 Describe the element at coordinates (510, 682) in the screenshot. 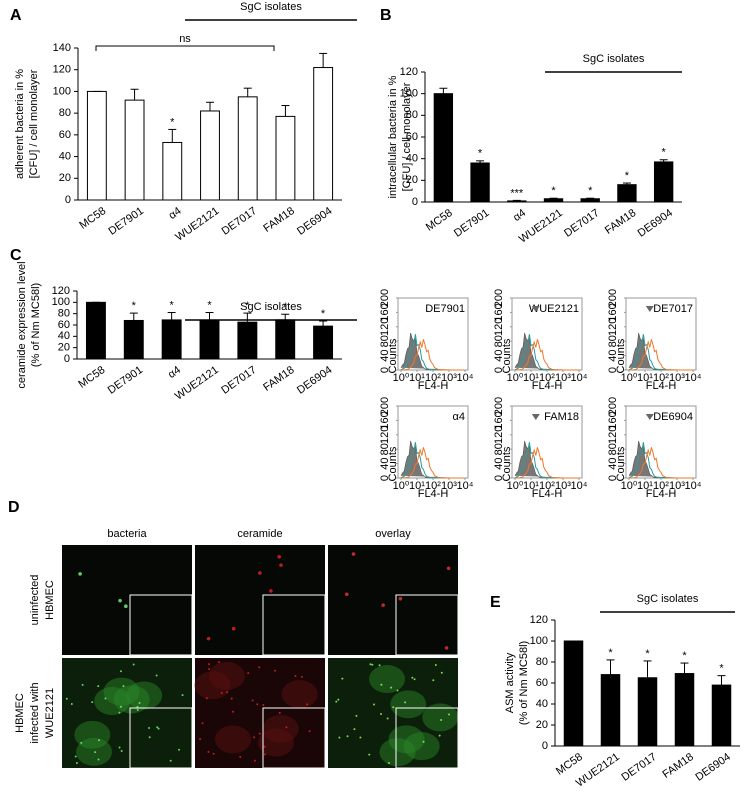

I see `y-axis-label: ASM activity` at that location.